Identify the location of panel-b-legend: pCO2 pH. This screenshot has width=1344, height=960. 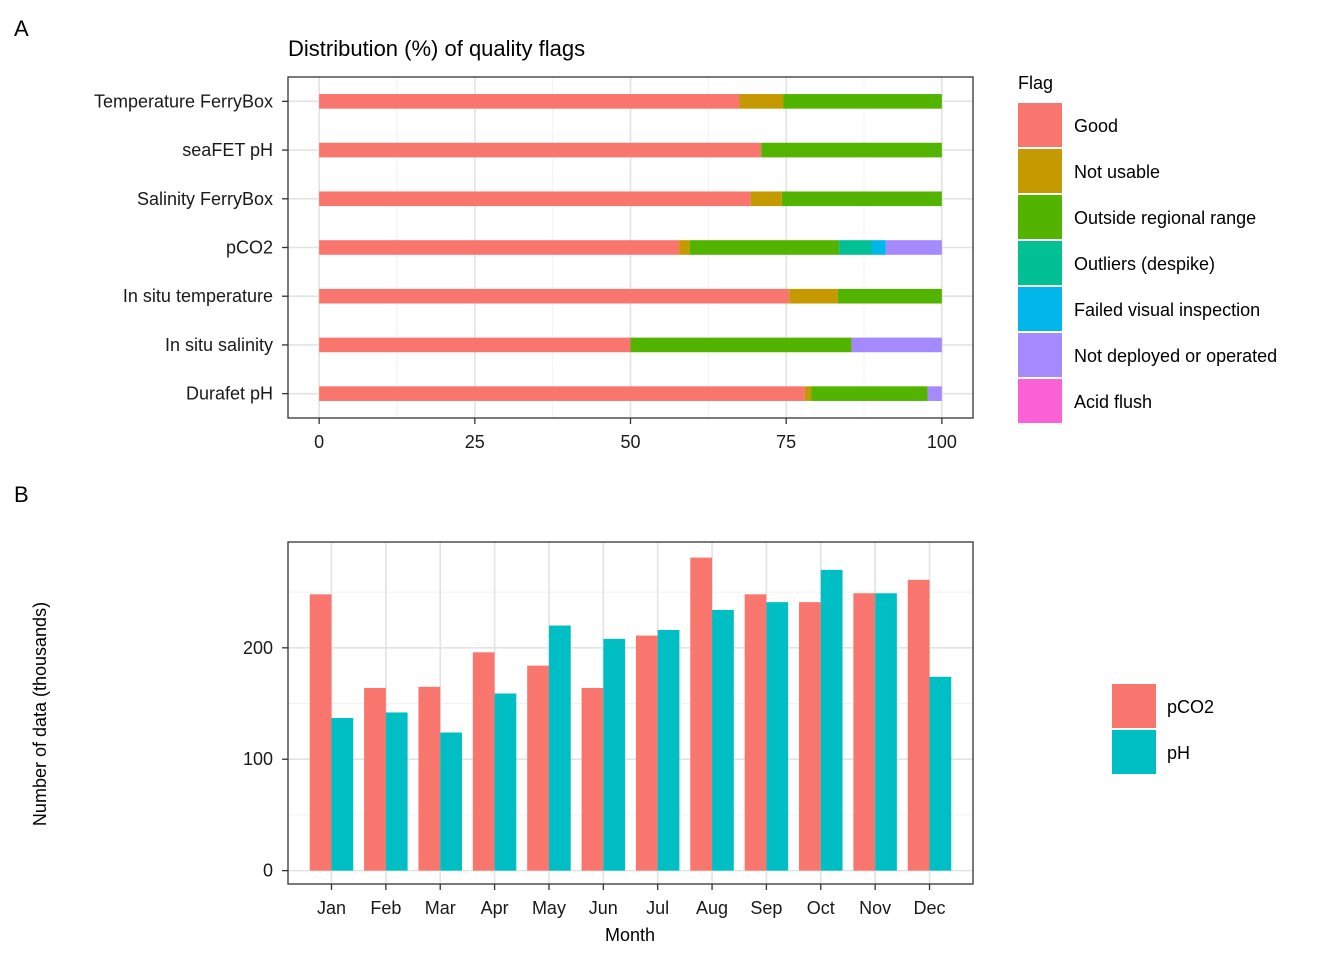
(1163, 729).